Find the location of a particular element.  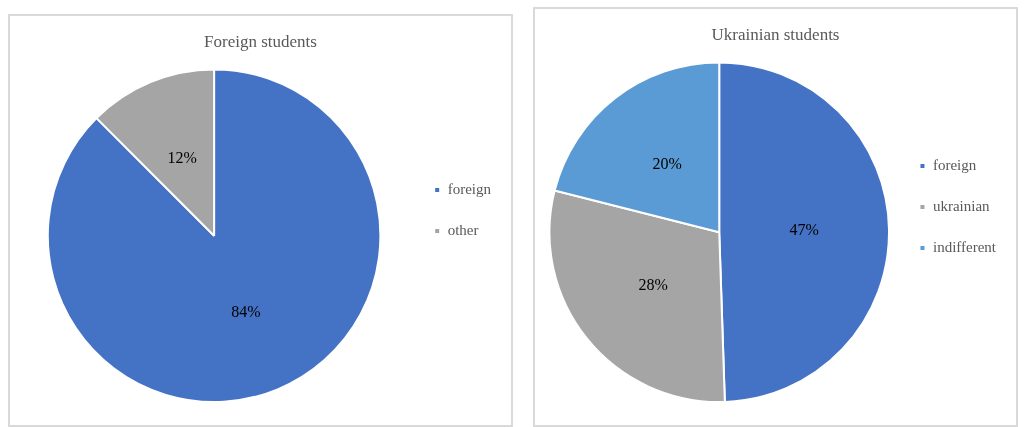

legend-label: indifferent is located at coordinates (964, 246).